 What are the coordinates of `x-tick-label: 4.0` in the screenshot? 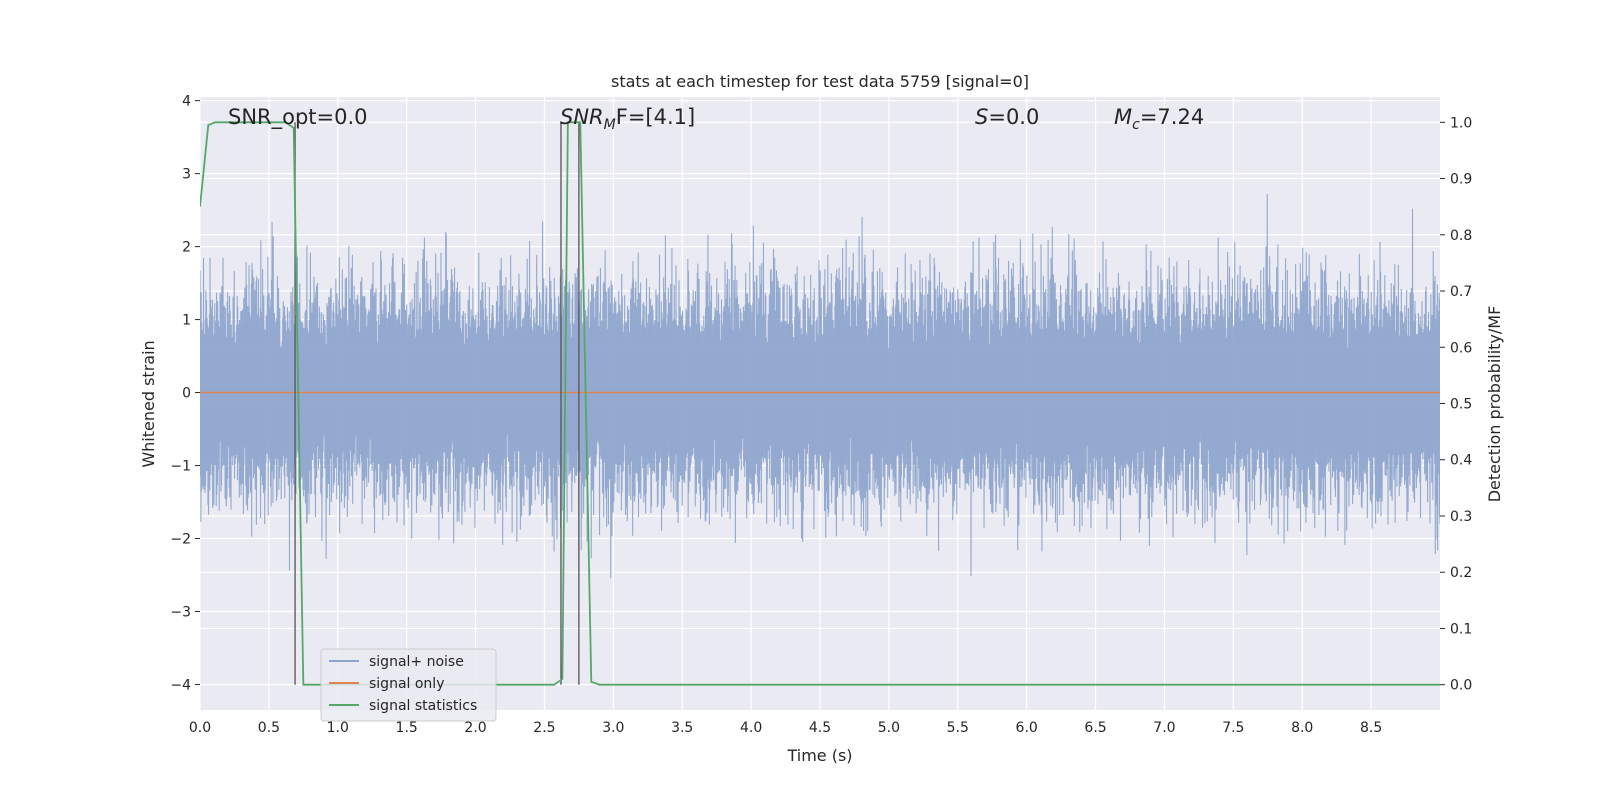 It's located at (751, 728).